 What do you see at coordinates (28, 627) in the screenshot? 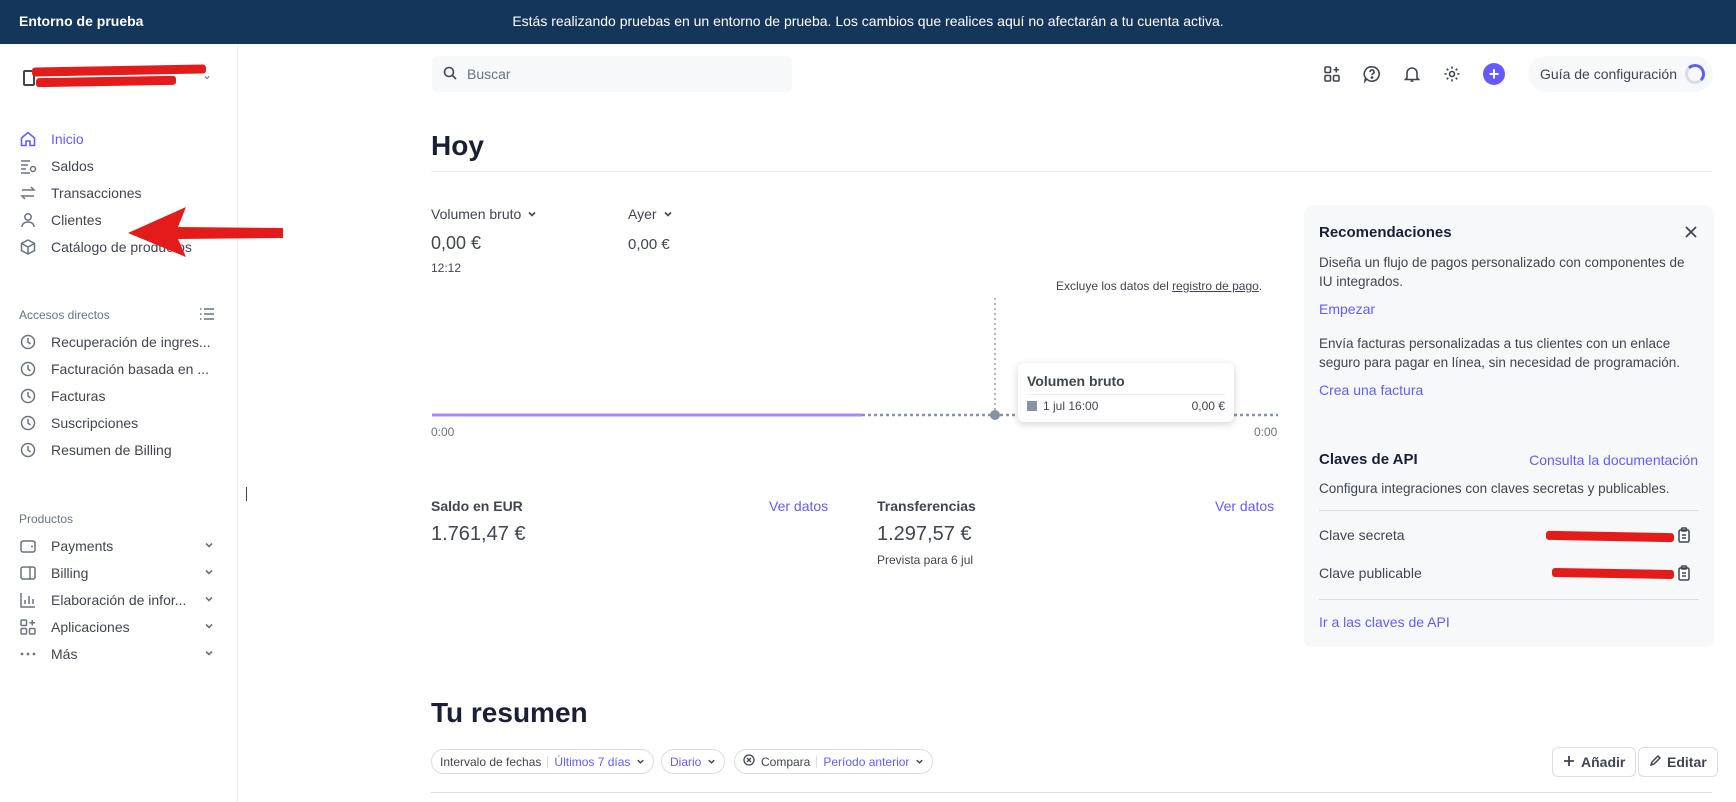
I see `apps-icon` at bounding box center [28, 627].